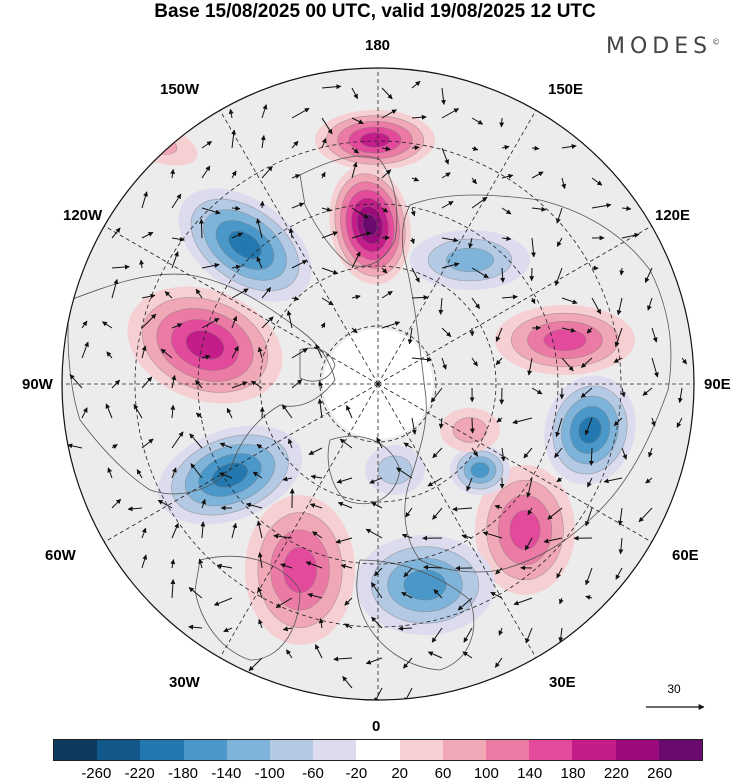 Image resolution: width=750 pixels, height=783 pixels. I want to click on colorbar-tick-label: -180, so click(183, 773).